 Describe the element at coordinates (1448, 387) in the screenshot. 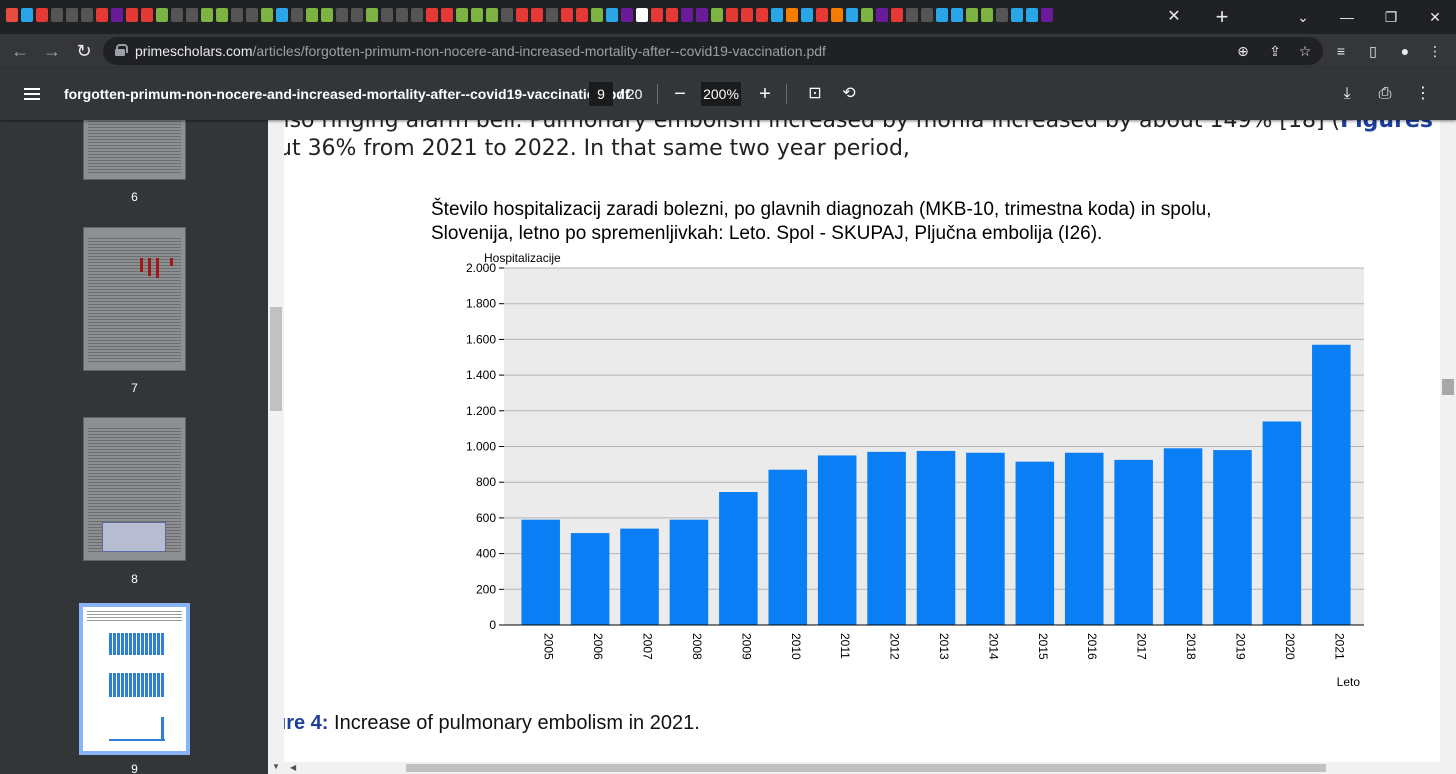

I see `viewer-scroll-thumb` at that location.